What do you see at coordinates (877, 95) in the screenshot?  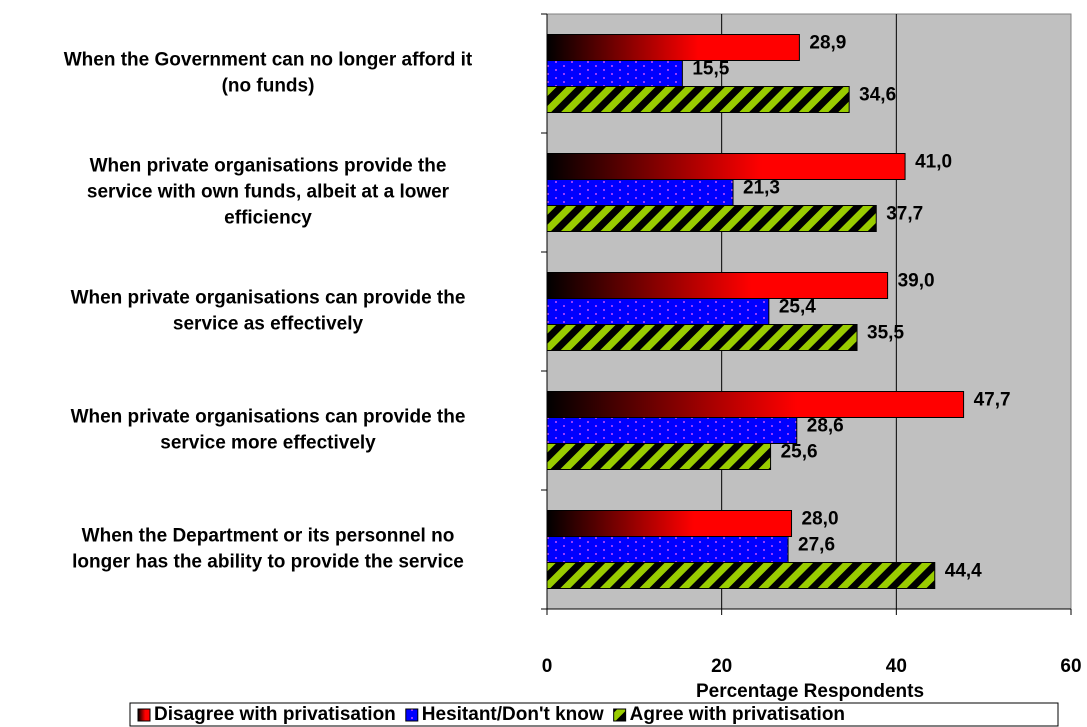 I see `value-label: 34,6` at bounding box center [877, 95].